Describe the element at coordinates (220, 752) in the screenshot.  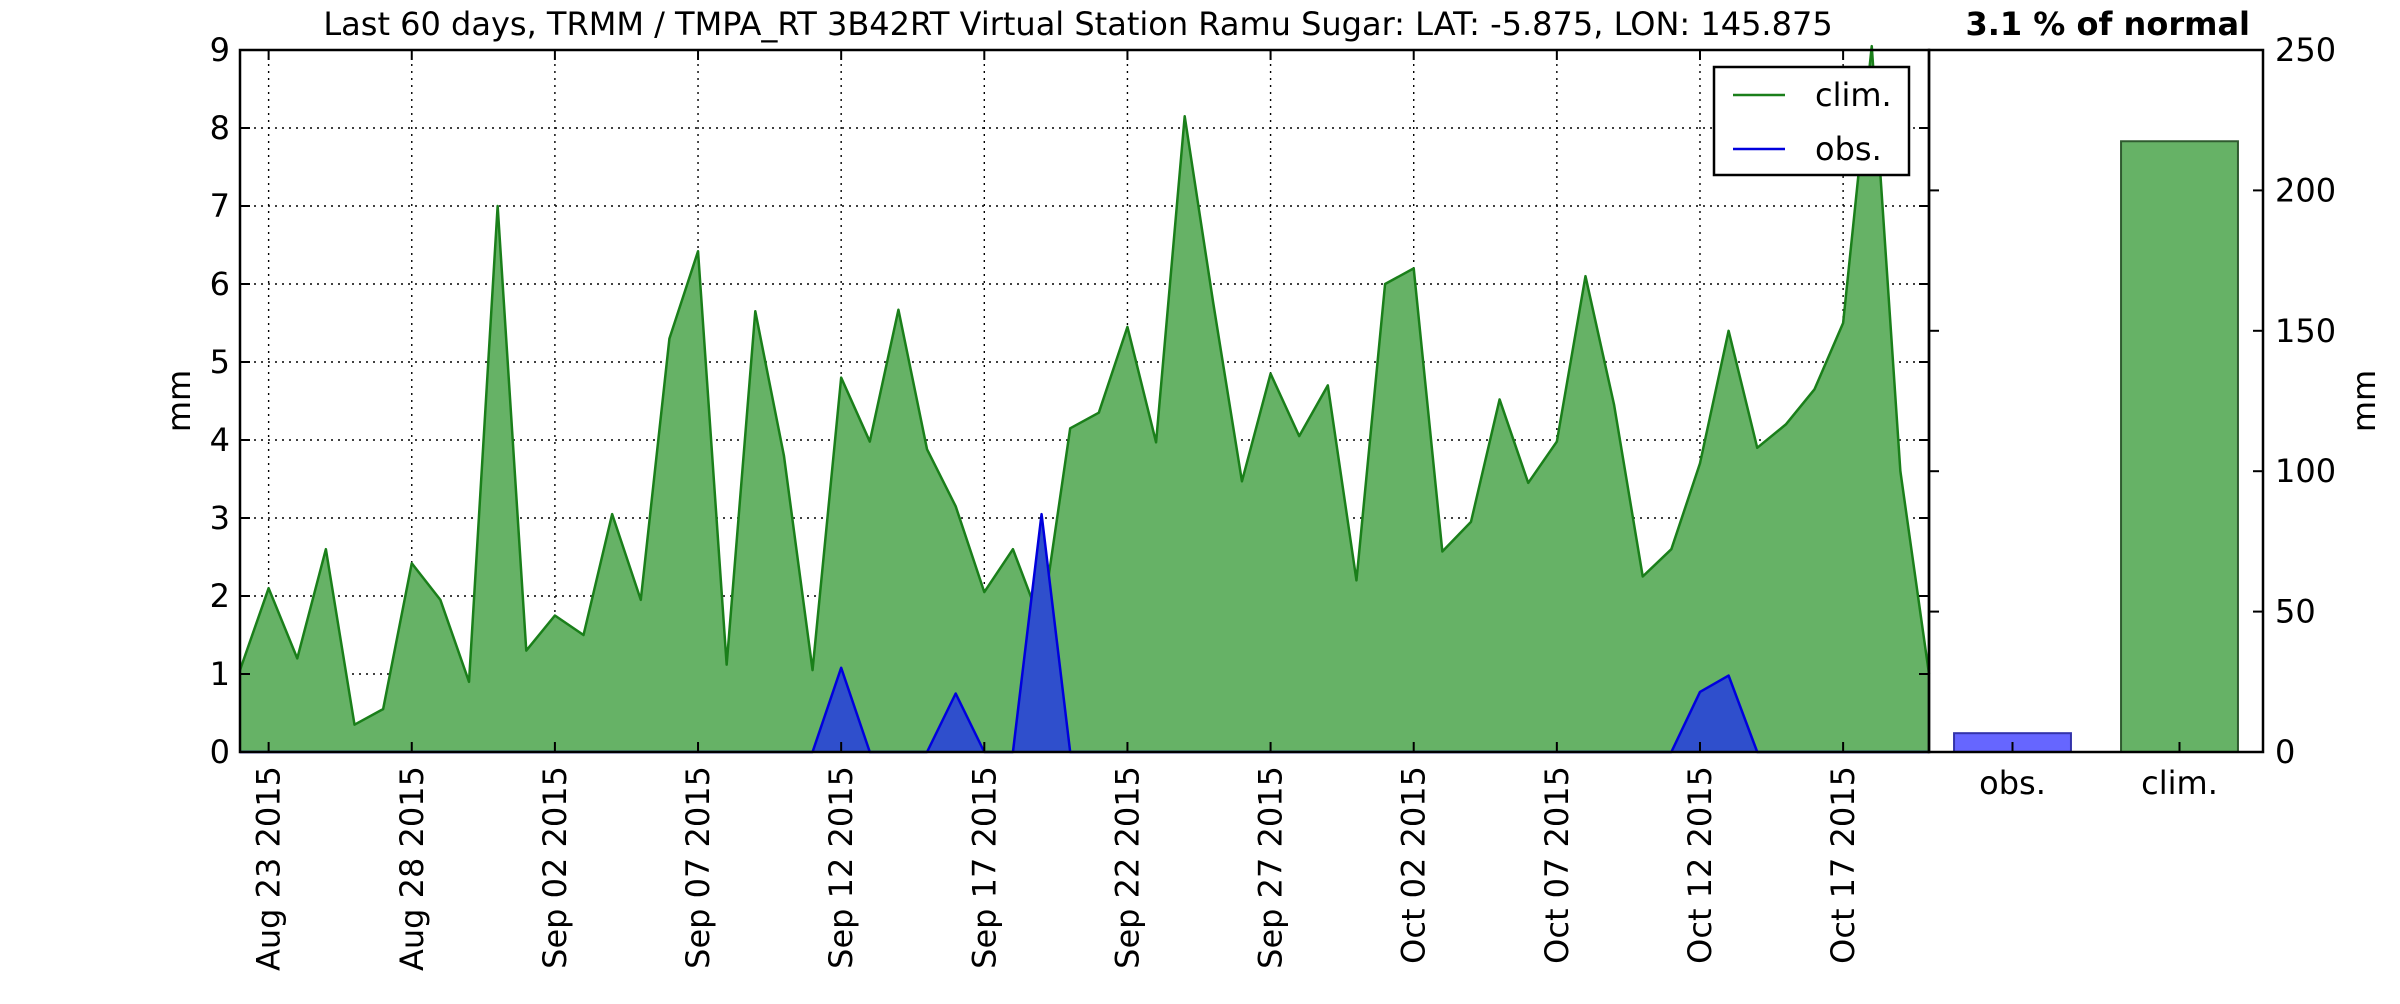
I see `y-tick-label: 0` at that location.